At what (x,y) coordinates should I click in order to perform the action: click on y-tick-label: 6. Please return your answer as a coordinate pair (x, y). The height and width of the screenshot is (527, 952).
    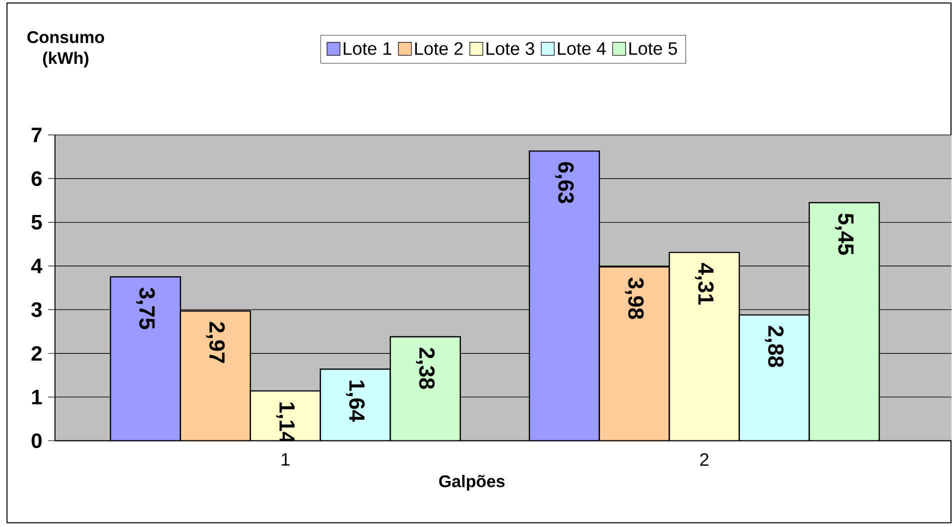
    Looking at the image, I should click on (37, 178).